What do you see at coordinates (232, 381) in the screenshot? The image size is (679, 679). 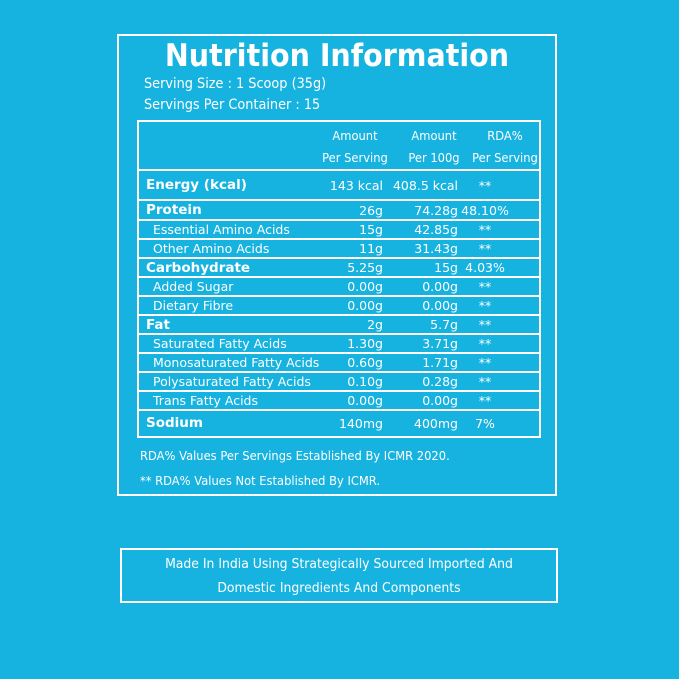 I see `nutrient-name: Polysaturated Fatty Acids` at bounding box center [232, 381].